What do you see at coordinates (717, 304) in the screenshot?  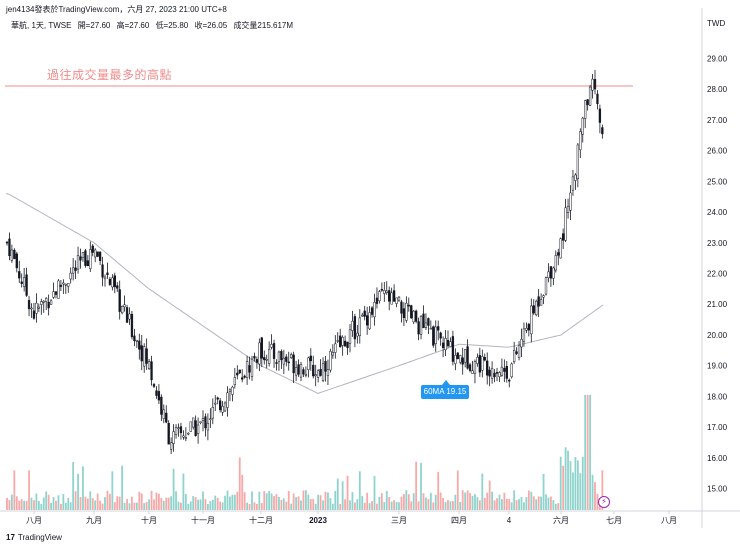 I see `y-tick-label: 21.00` at bounding box center [717, 304].